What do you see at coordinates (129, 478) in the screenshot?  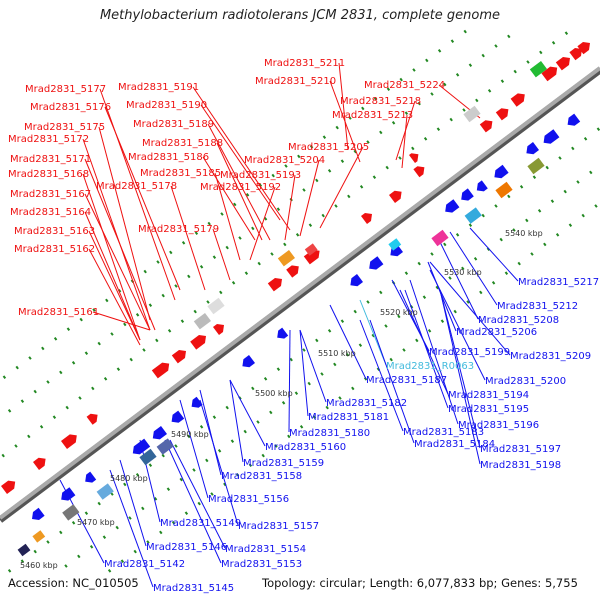 I see `scale-label: 5480 kbp` at bounding box center [129, 478].